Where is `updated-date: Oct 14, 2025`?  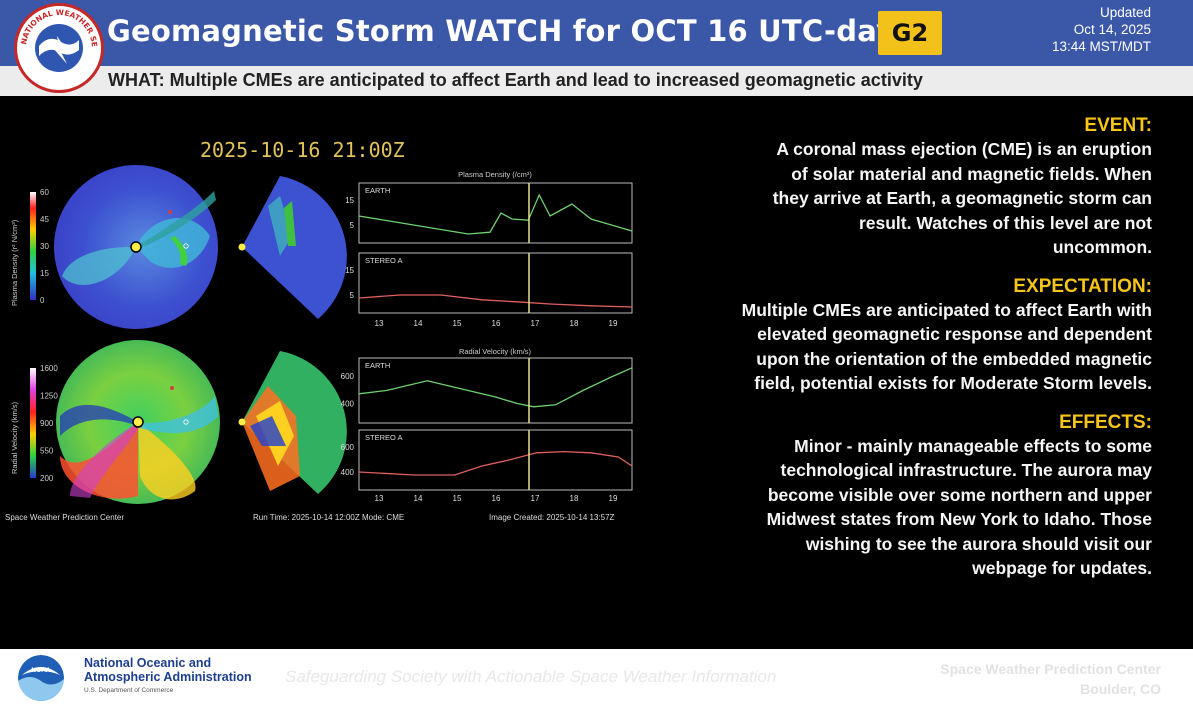
updated-date: Oct 14, 2025 is located at coordinates (1112, 29).